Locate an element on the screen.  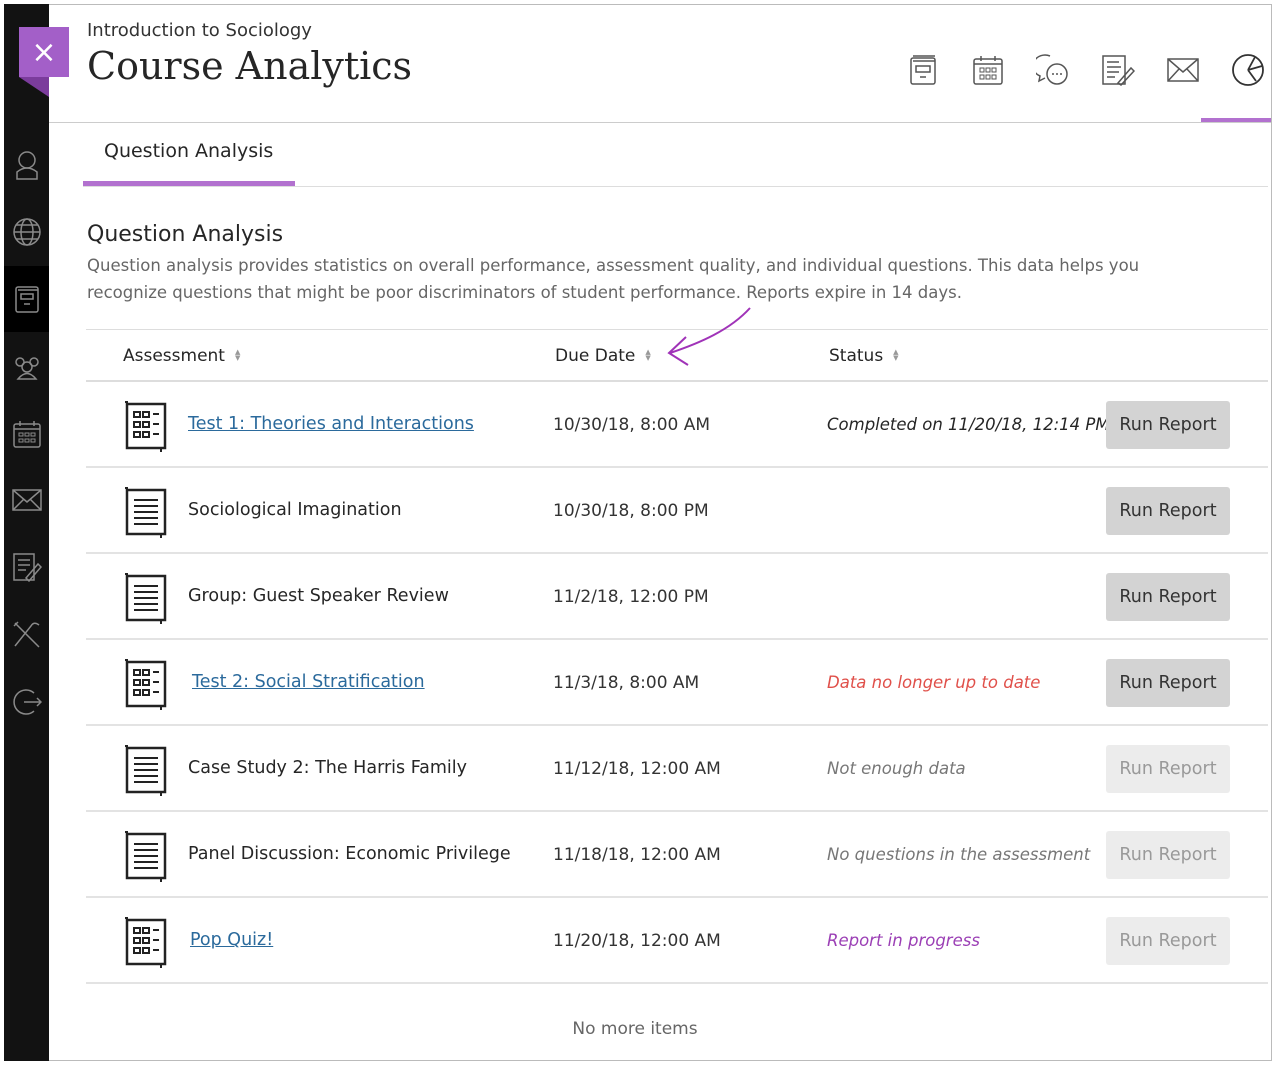
discussions-icon is located at coordinates (1052, 70).